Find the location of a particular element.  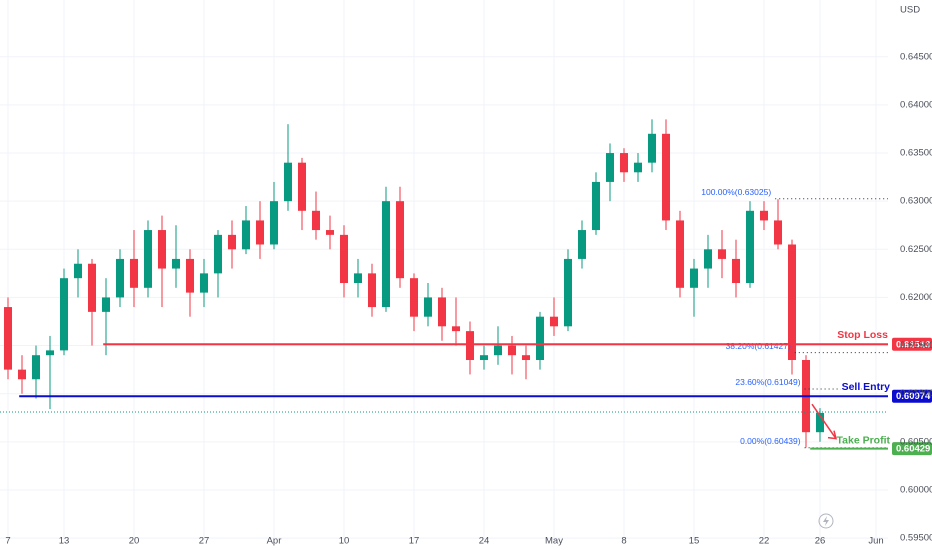

trade-arrow-head is located at coordinates (832, 435).